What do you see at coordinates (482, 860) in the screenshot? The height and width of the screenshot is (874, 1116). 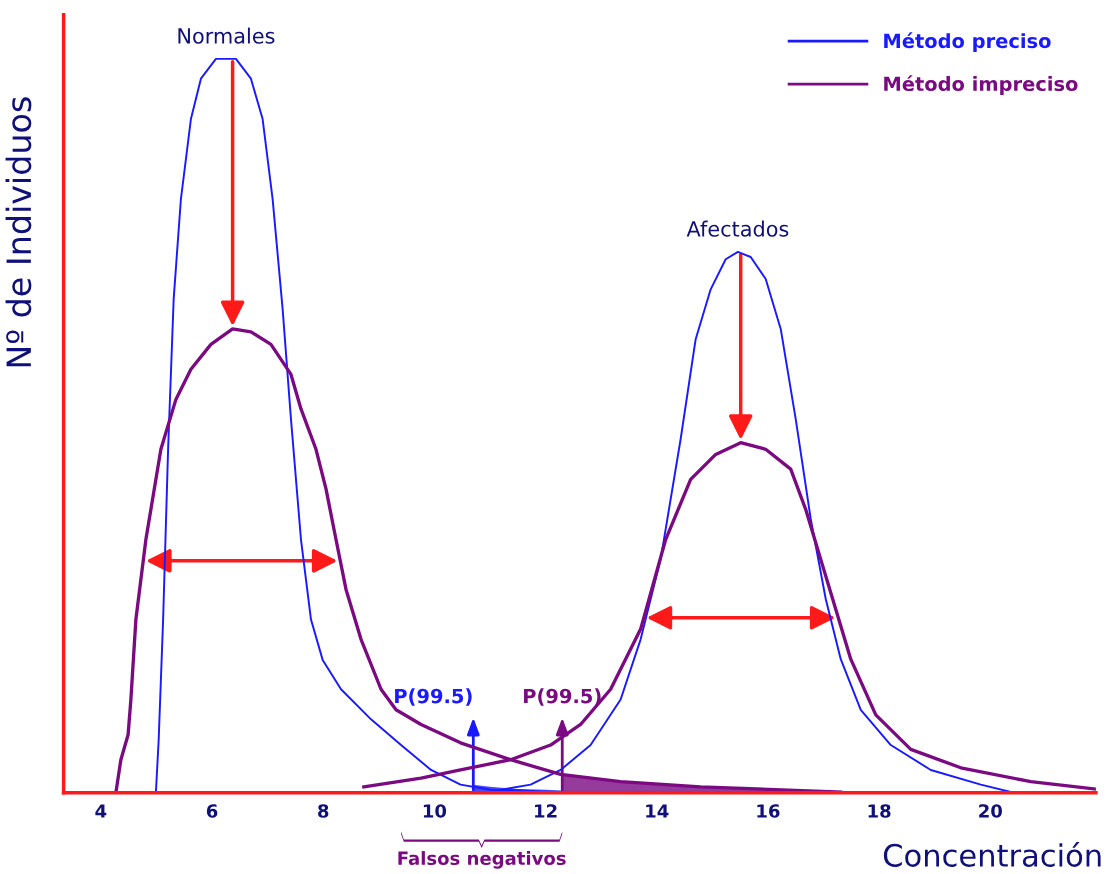 I see `text: Falsos negativos` at bounding box center [482, 860].